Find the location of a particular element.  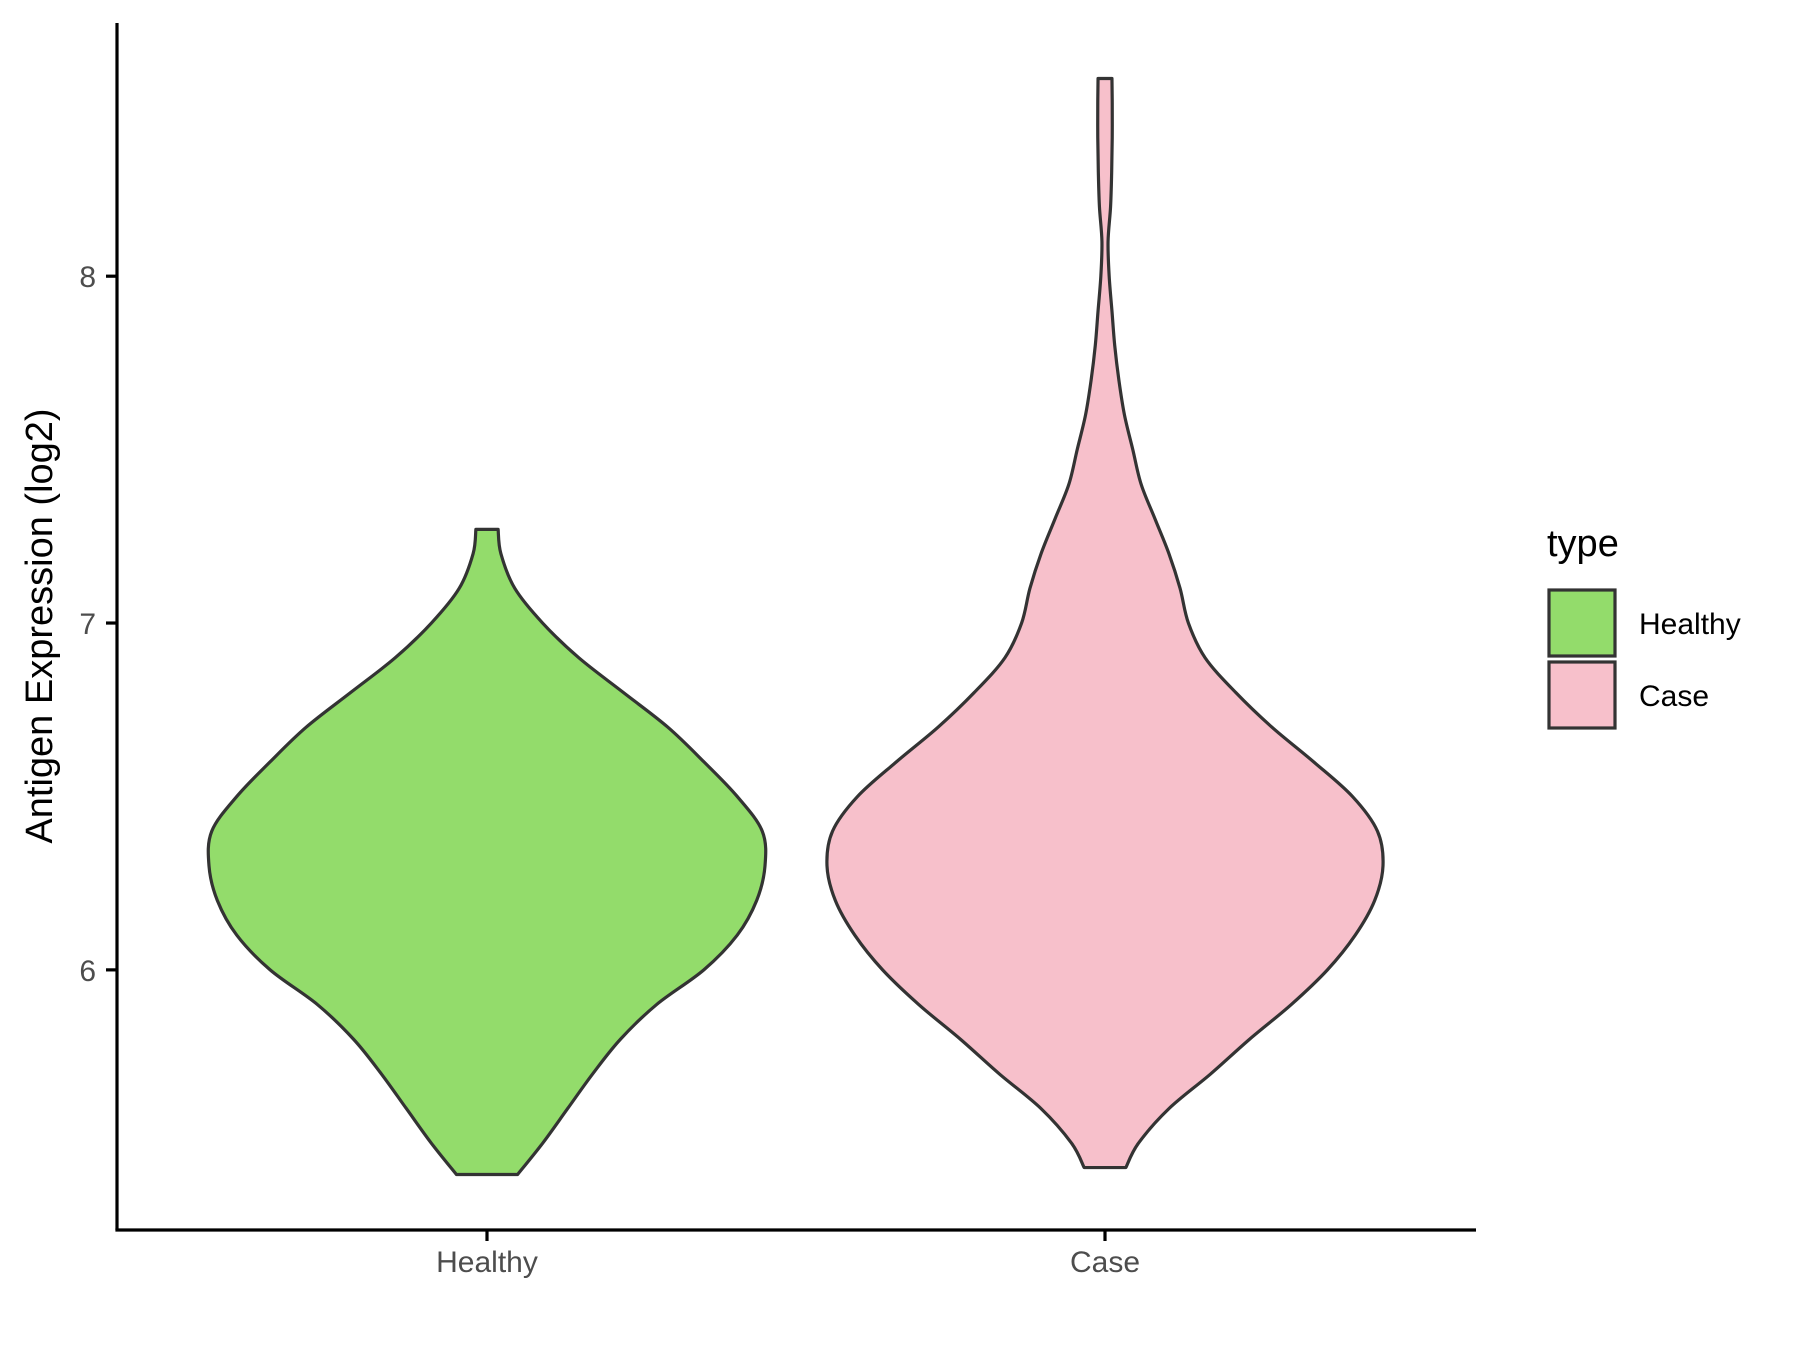

x-tick-label-healthy: Healthy is located at coordinates (487, 1262).